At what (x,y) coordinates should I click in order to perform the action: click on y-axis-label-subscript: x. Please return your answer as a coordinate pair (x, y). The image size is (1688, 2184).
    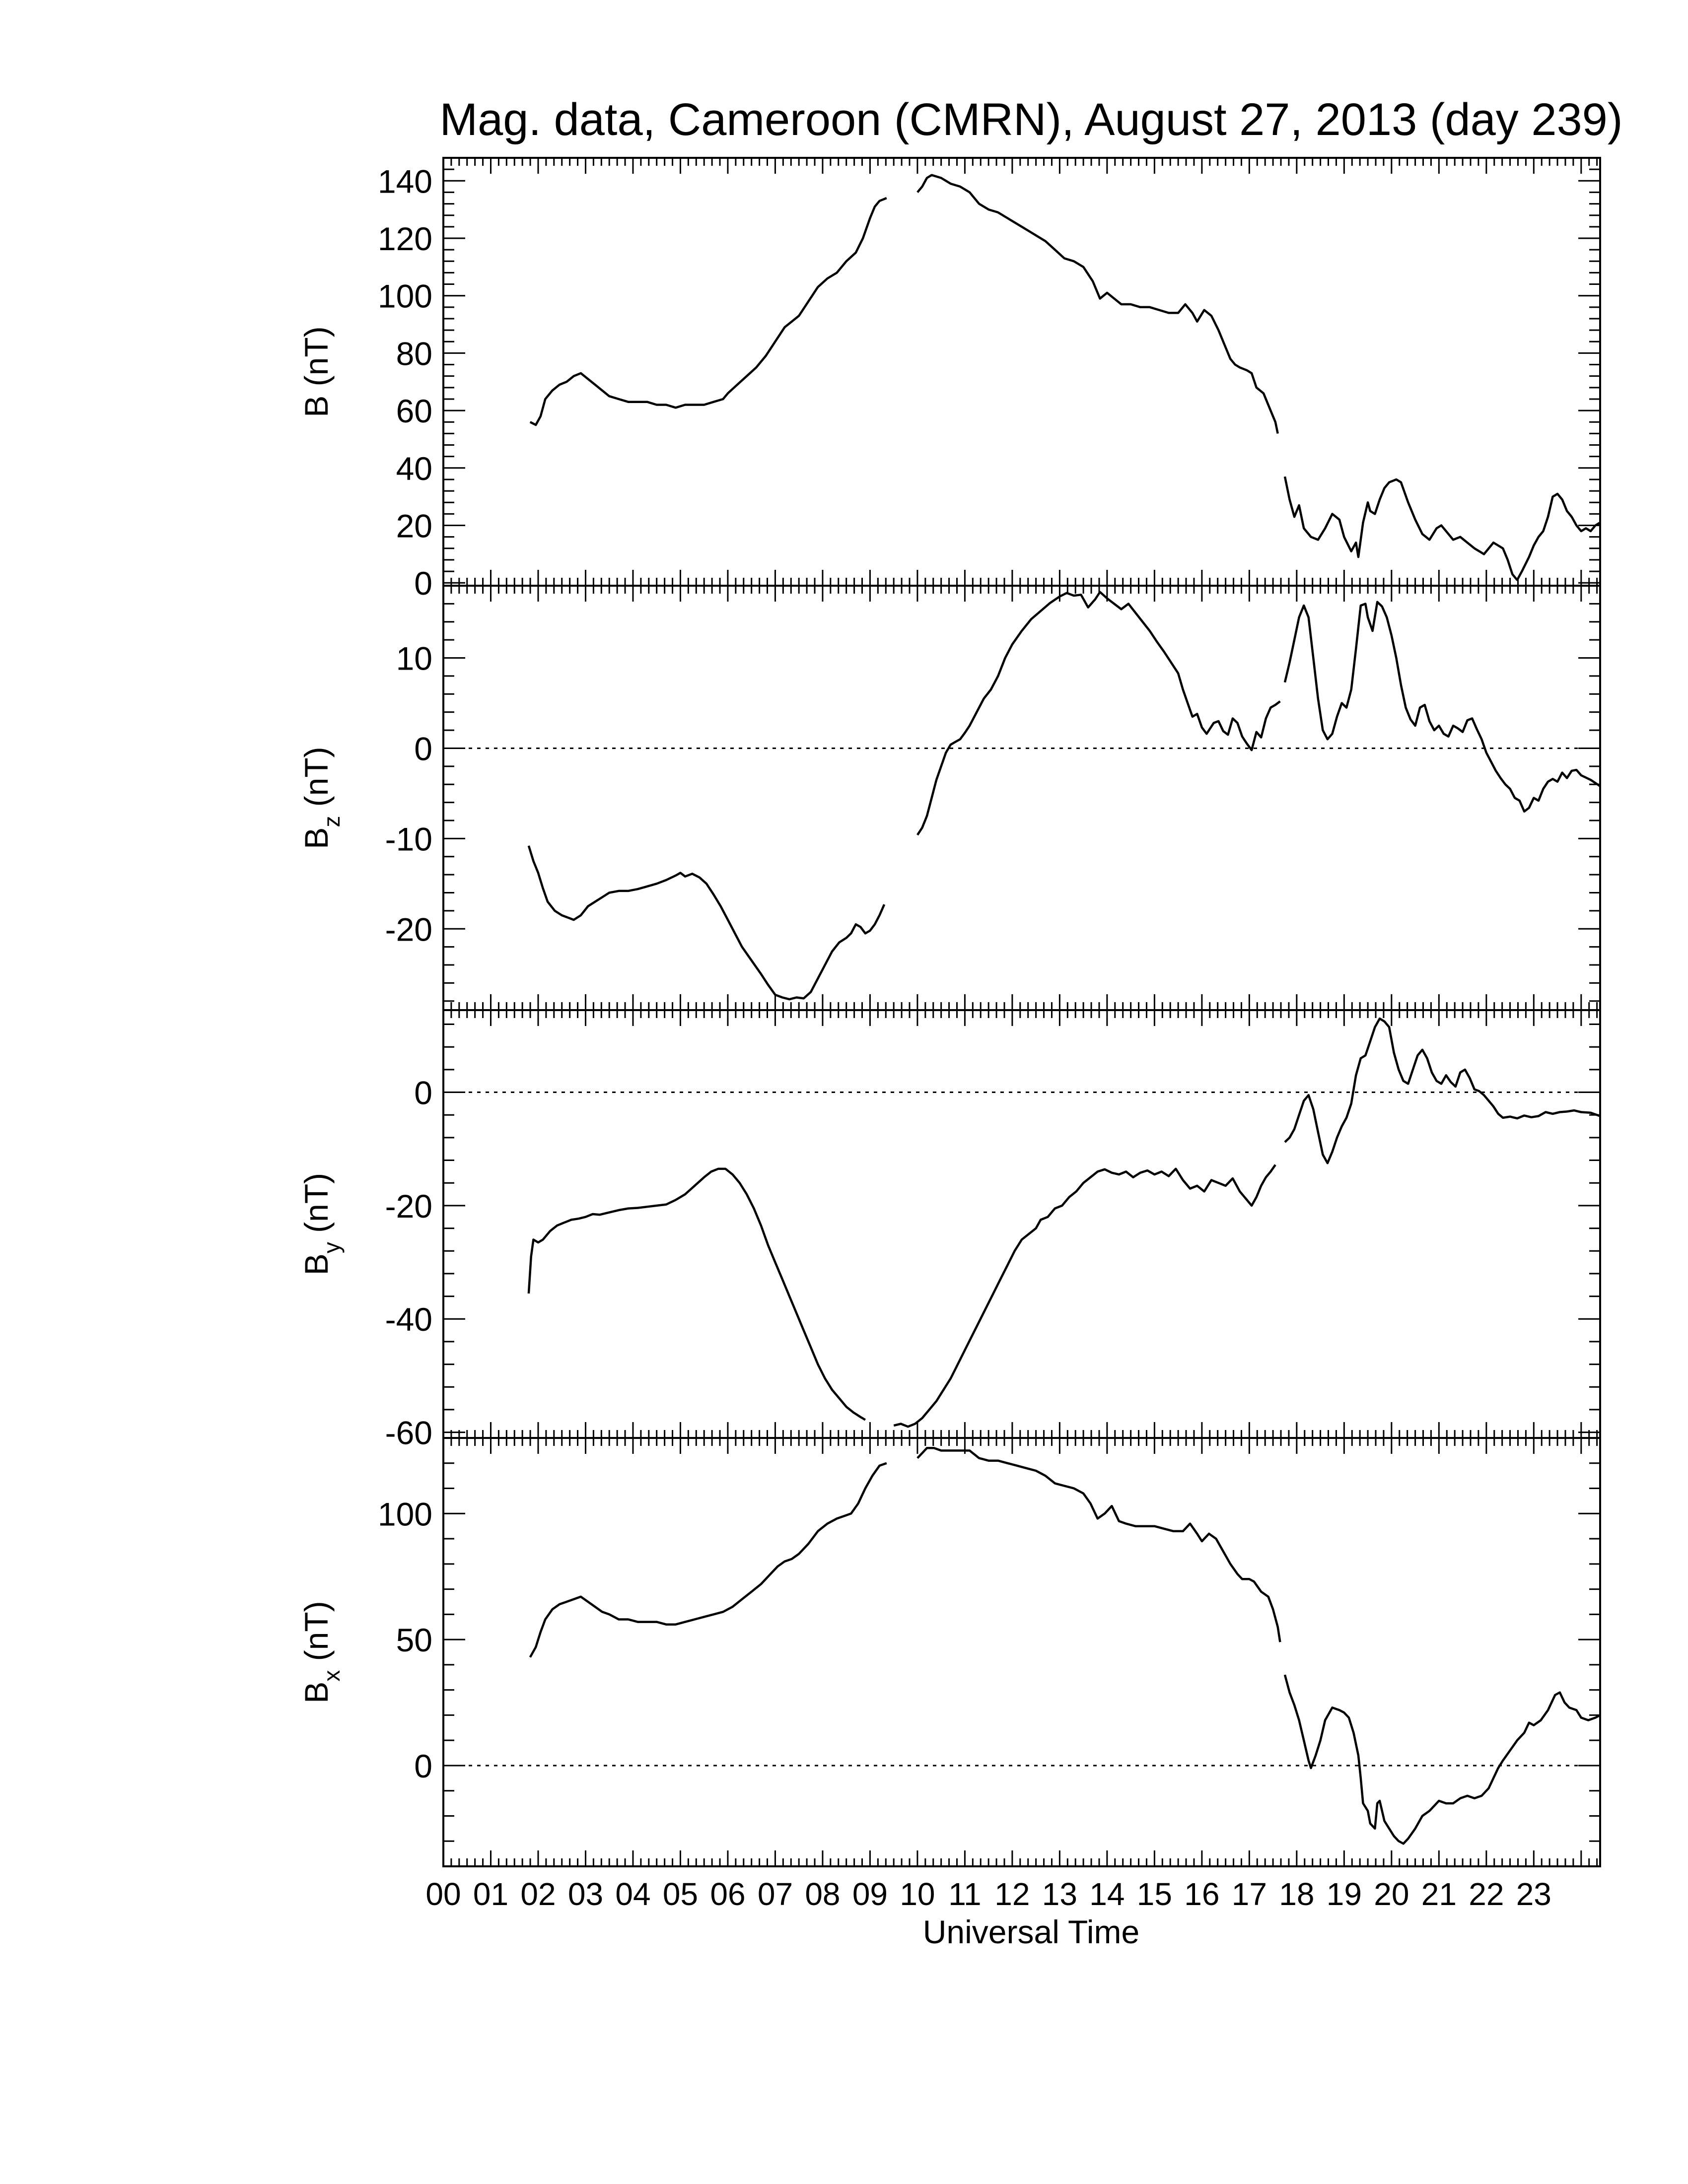
    Looking at the image, I should click on (332, 1676).